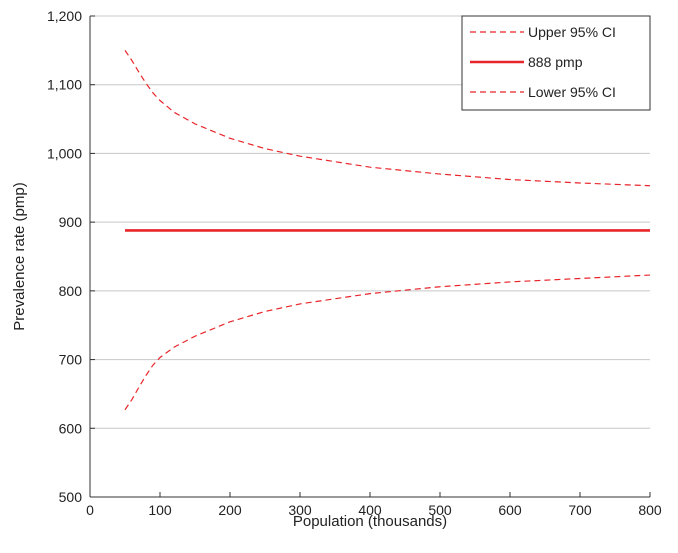 The width and height of the screenshot is (678, 553). Describe the element at coordinates (64, 16) in the screenshot. I see `y-tick-label: 1,200` at that location.